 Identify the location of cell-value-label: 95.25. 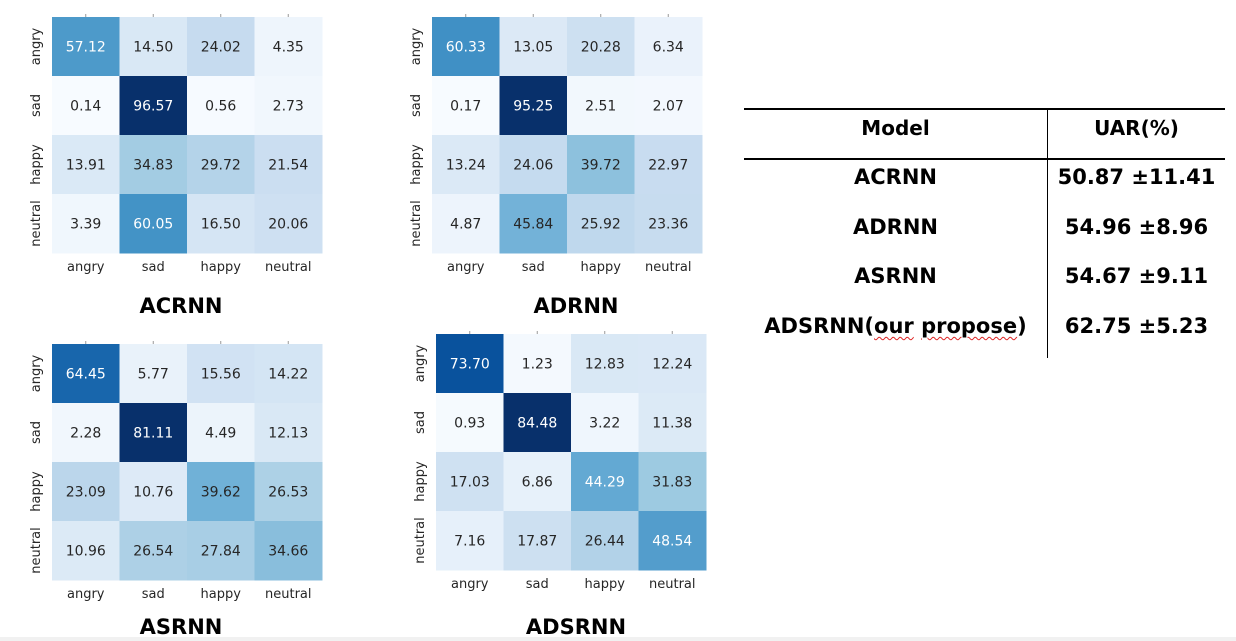
(533, 107).